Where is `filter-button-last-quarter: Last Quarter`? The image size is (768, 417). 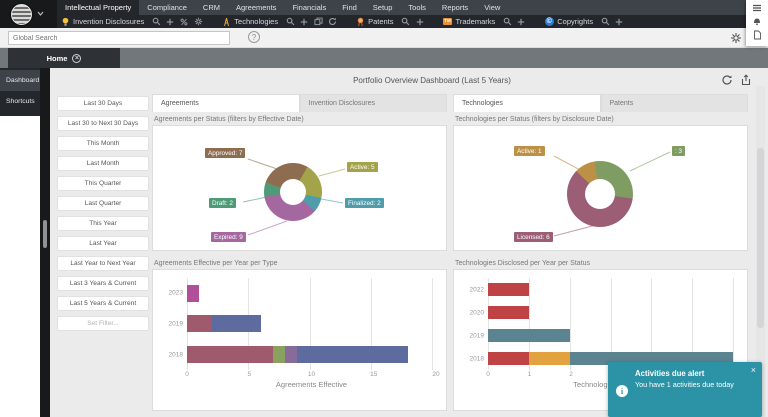 filter-button-last-quarter: Last Quarter is located at coordinates (103, 203).